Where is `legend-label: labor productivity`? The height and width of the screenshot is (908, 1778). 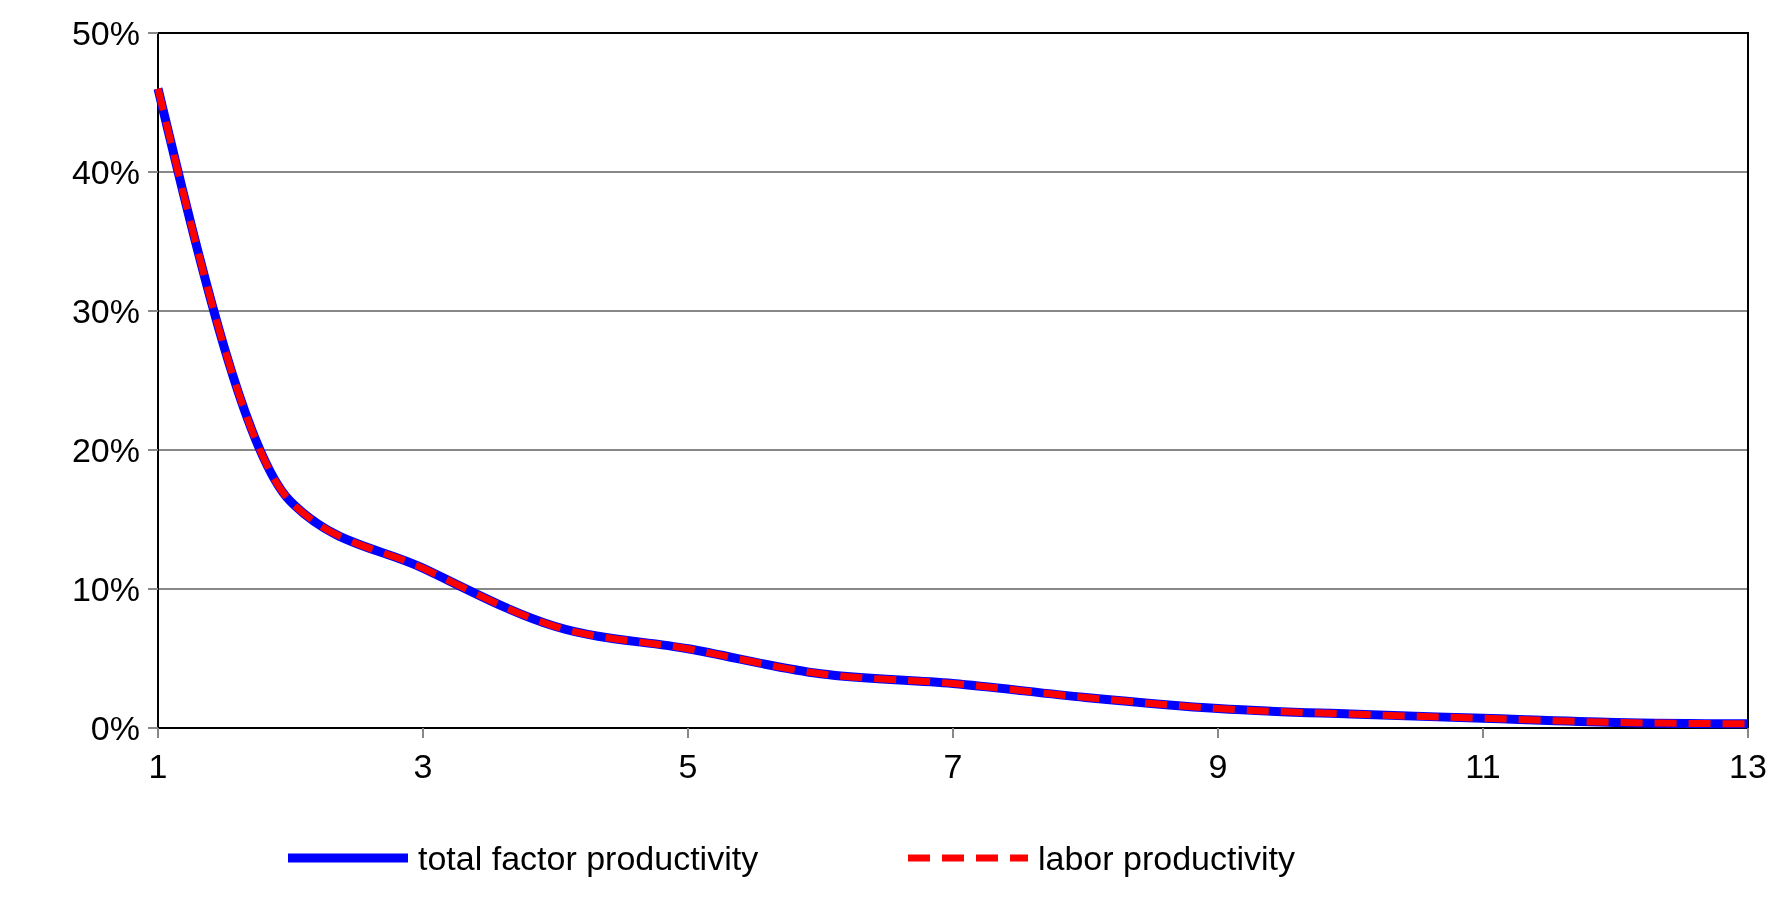
legend-label: labor productivity is located at coordinates (1167, 857).